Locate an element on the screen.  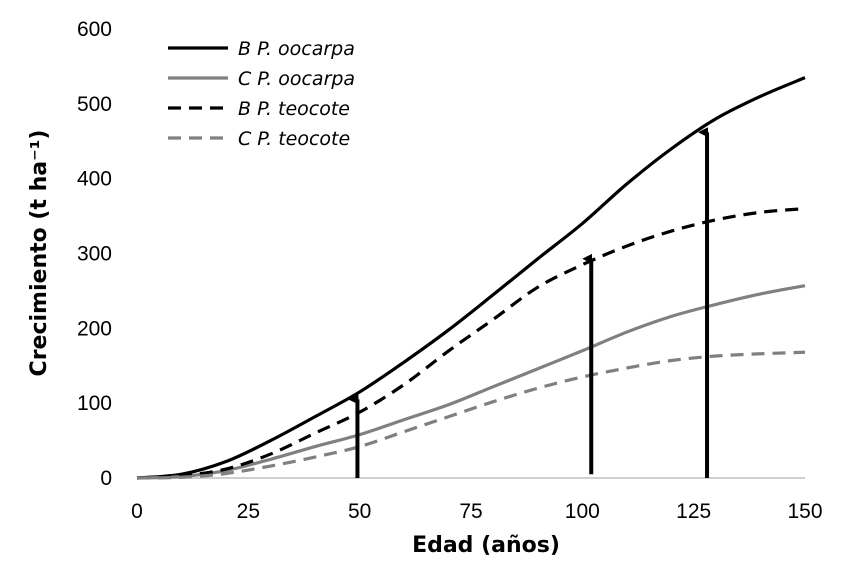
legend-label-1: B P. oocarpa is located at coordinates (296, 49).